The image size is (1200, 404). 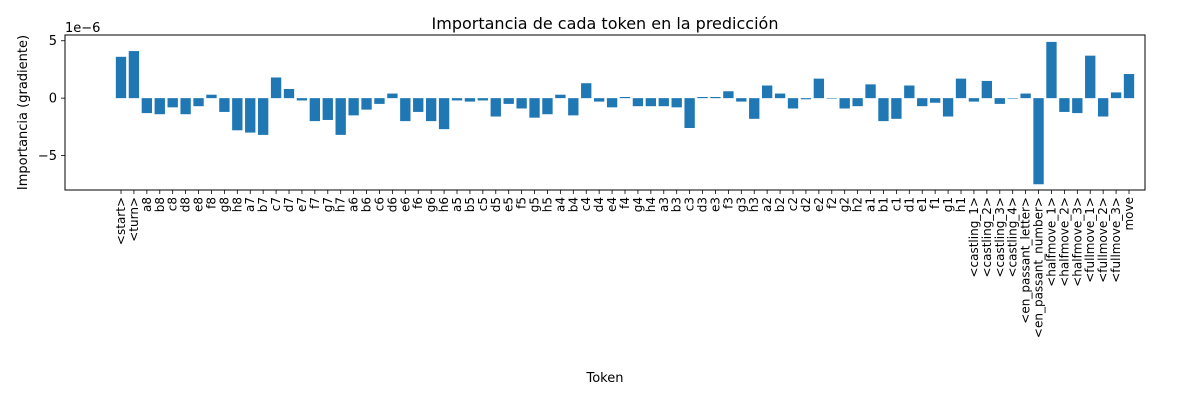 I want to click on x-tick-label-3: b8, so click(x=160, y=204).